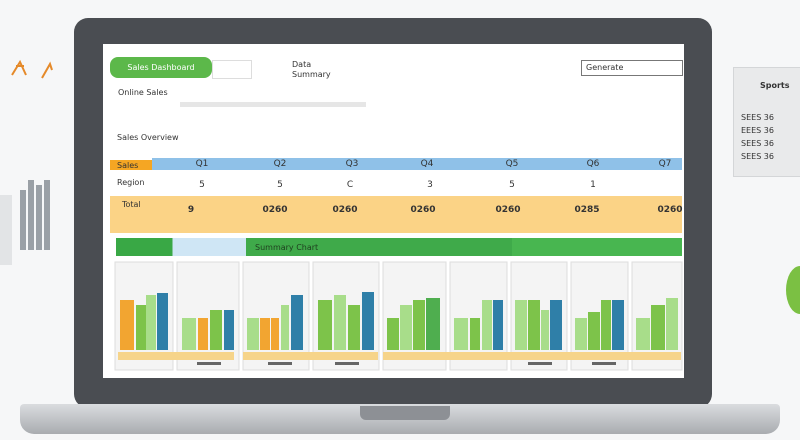  Describe the element at coordinates (399, 247) in the screenshot. I see `banner-bar` at that location.